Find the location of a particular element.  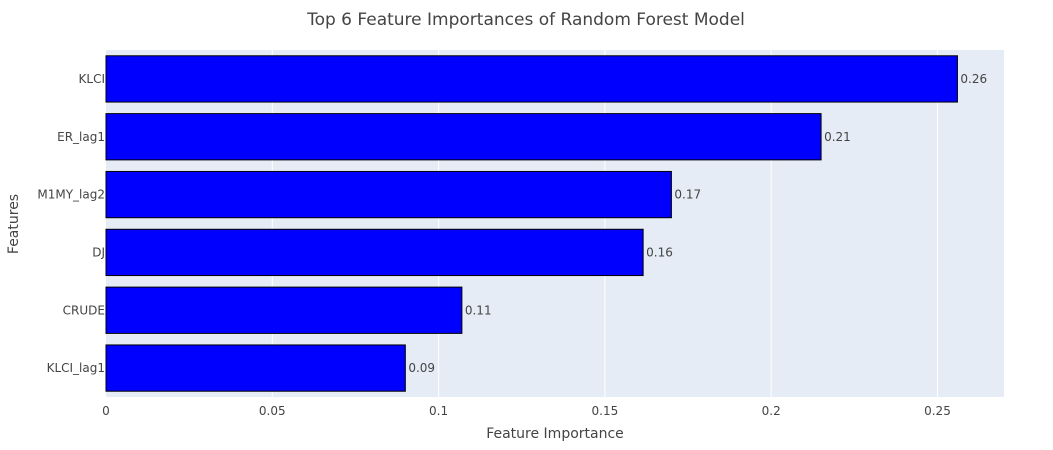

y-tick-label: M1MY_lag2 is located at coordinates (71, 195).